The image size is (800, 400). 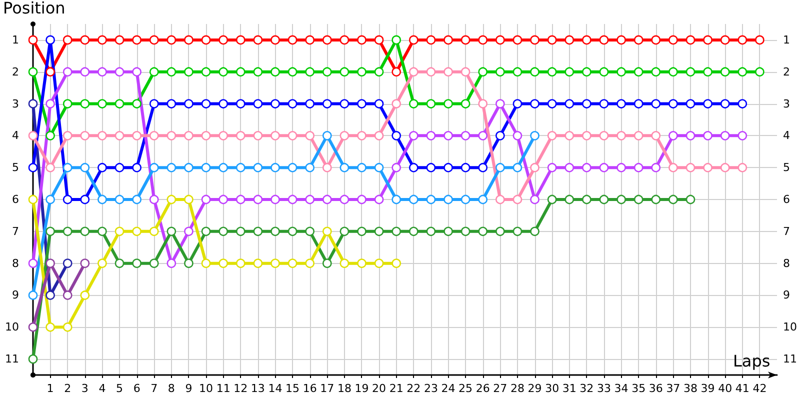 What do you see at coordinates (15, 103) in the screenshot?
I see `y-tick-label: 3` at bounding box center [15, 103].